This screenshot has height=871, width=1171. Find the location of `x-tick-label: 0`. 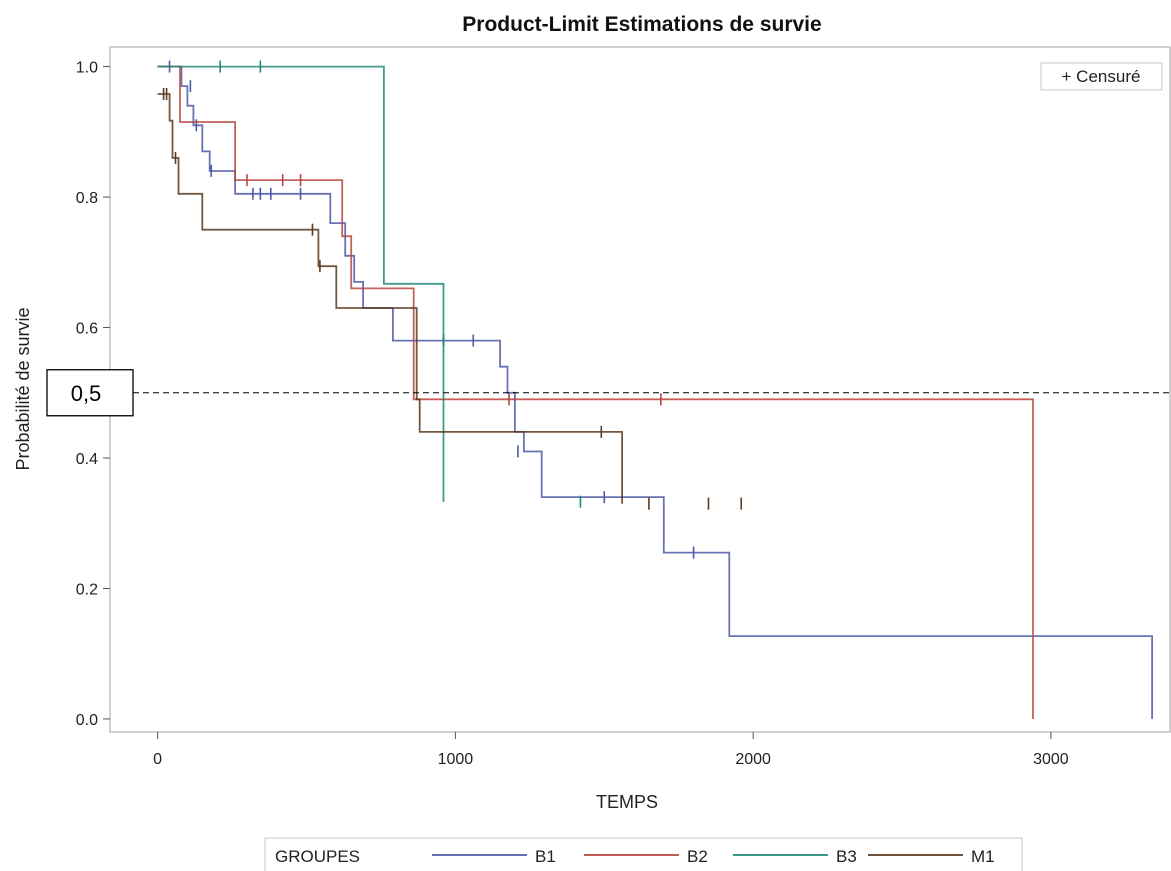

x-tick-label: 0 is located at coordinates (157, 759).